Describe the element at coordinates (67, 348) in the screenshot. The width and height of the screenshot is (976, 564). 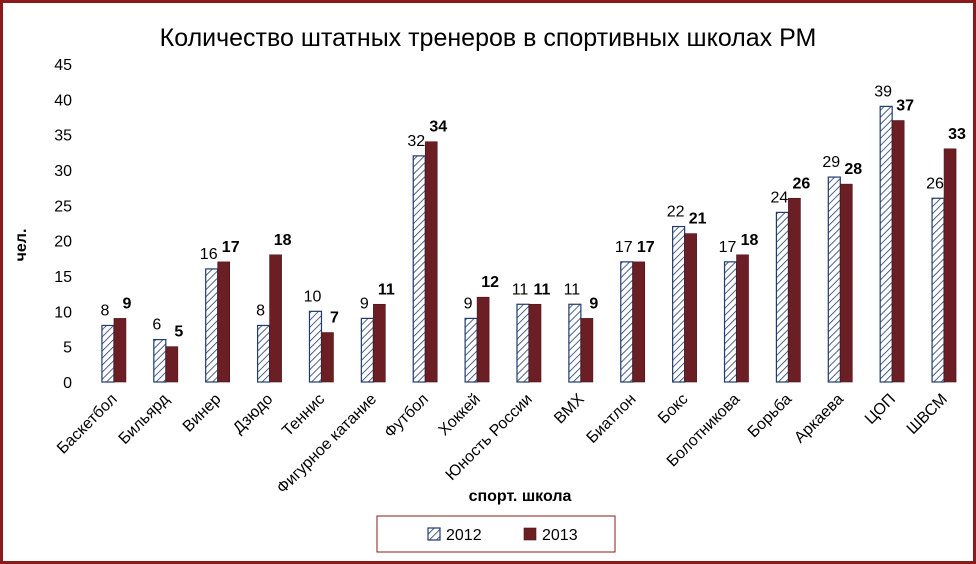
I see `y-tick-label: 5` at that location.